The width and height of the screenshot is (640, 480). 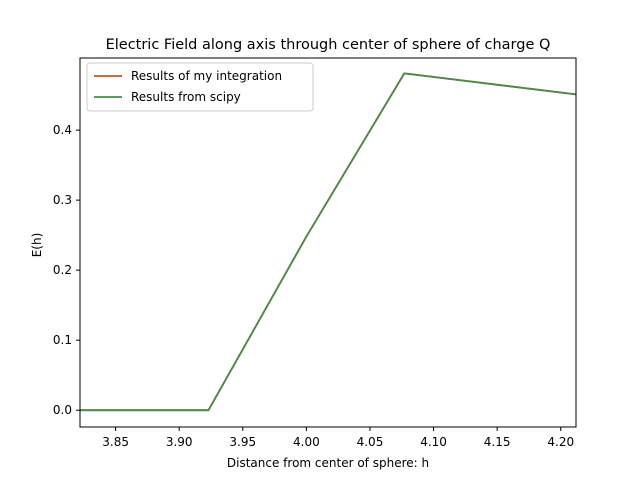 What do you see at coordinates (62, 200) in the screenshot?
I see `y-tick-label: 0.3` at bounding box center [62, 200].